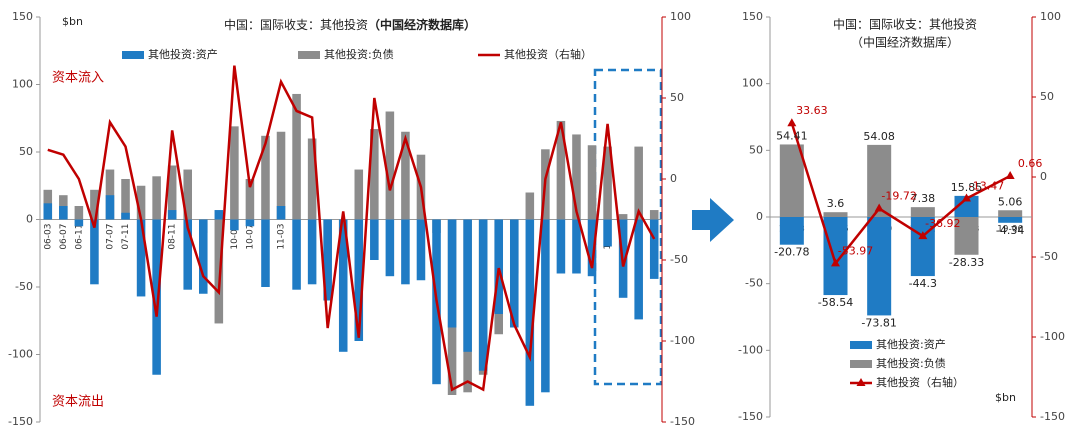 The image size is (1080, 437). I want to click on y2-tick-label: 100, so click(680, 16).